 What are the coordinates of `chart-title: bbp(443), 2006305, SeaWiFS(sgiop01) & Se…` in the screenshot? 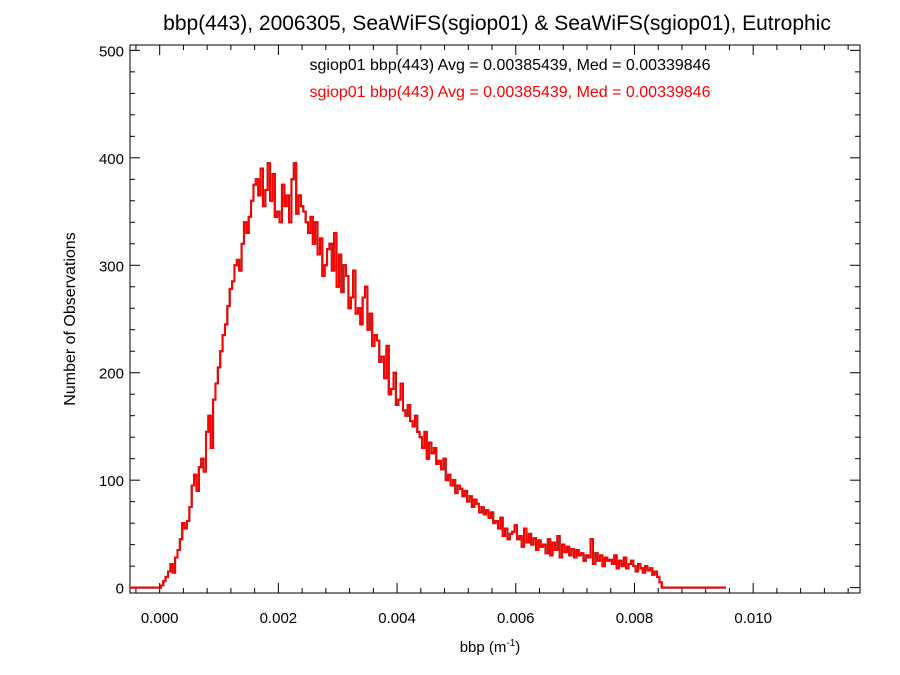 It's located at (497, 23).